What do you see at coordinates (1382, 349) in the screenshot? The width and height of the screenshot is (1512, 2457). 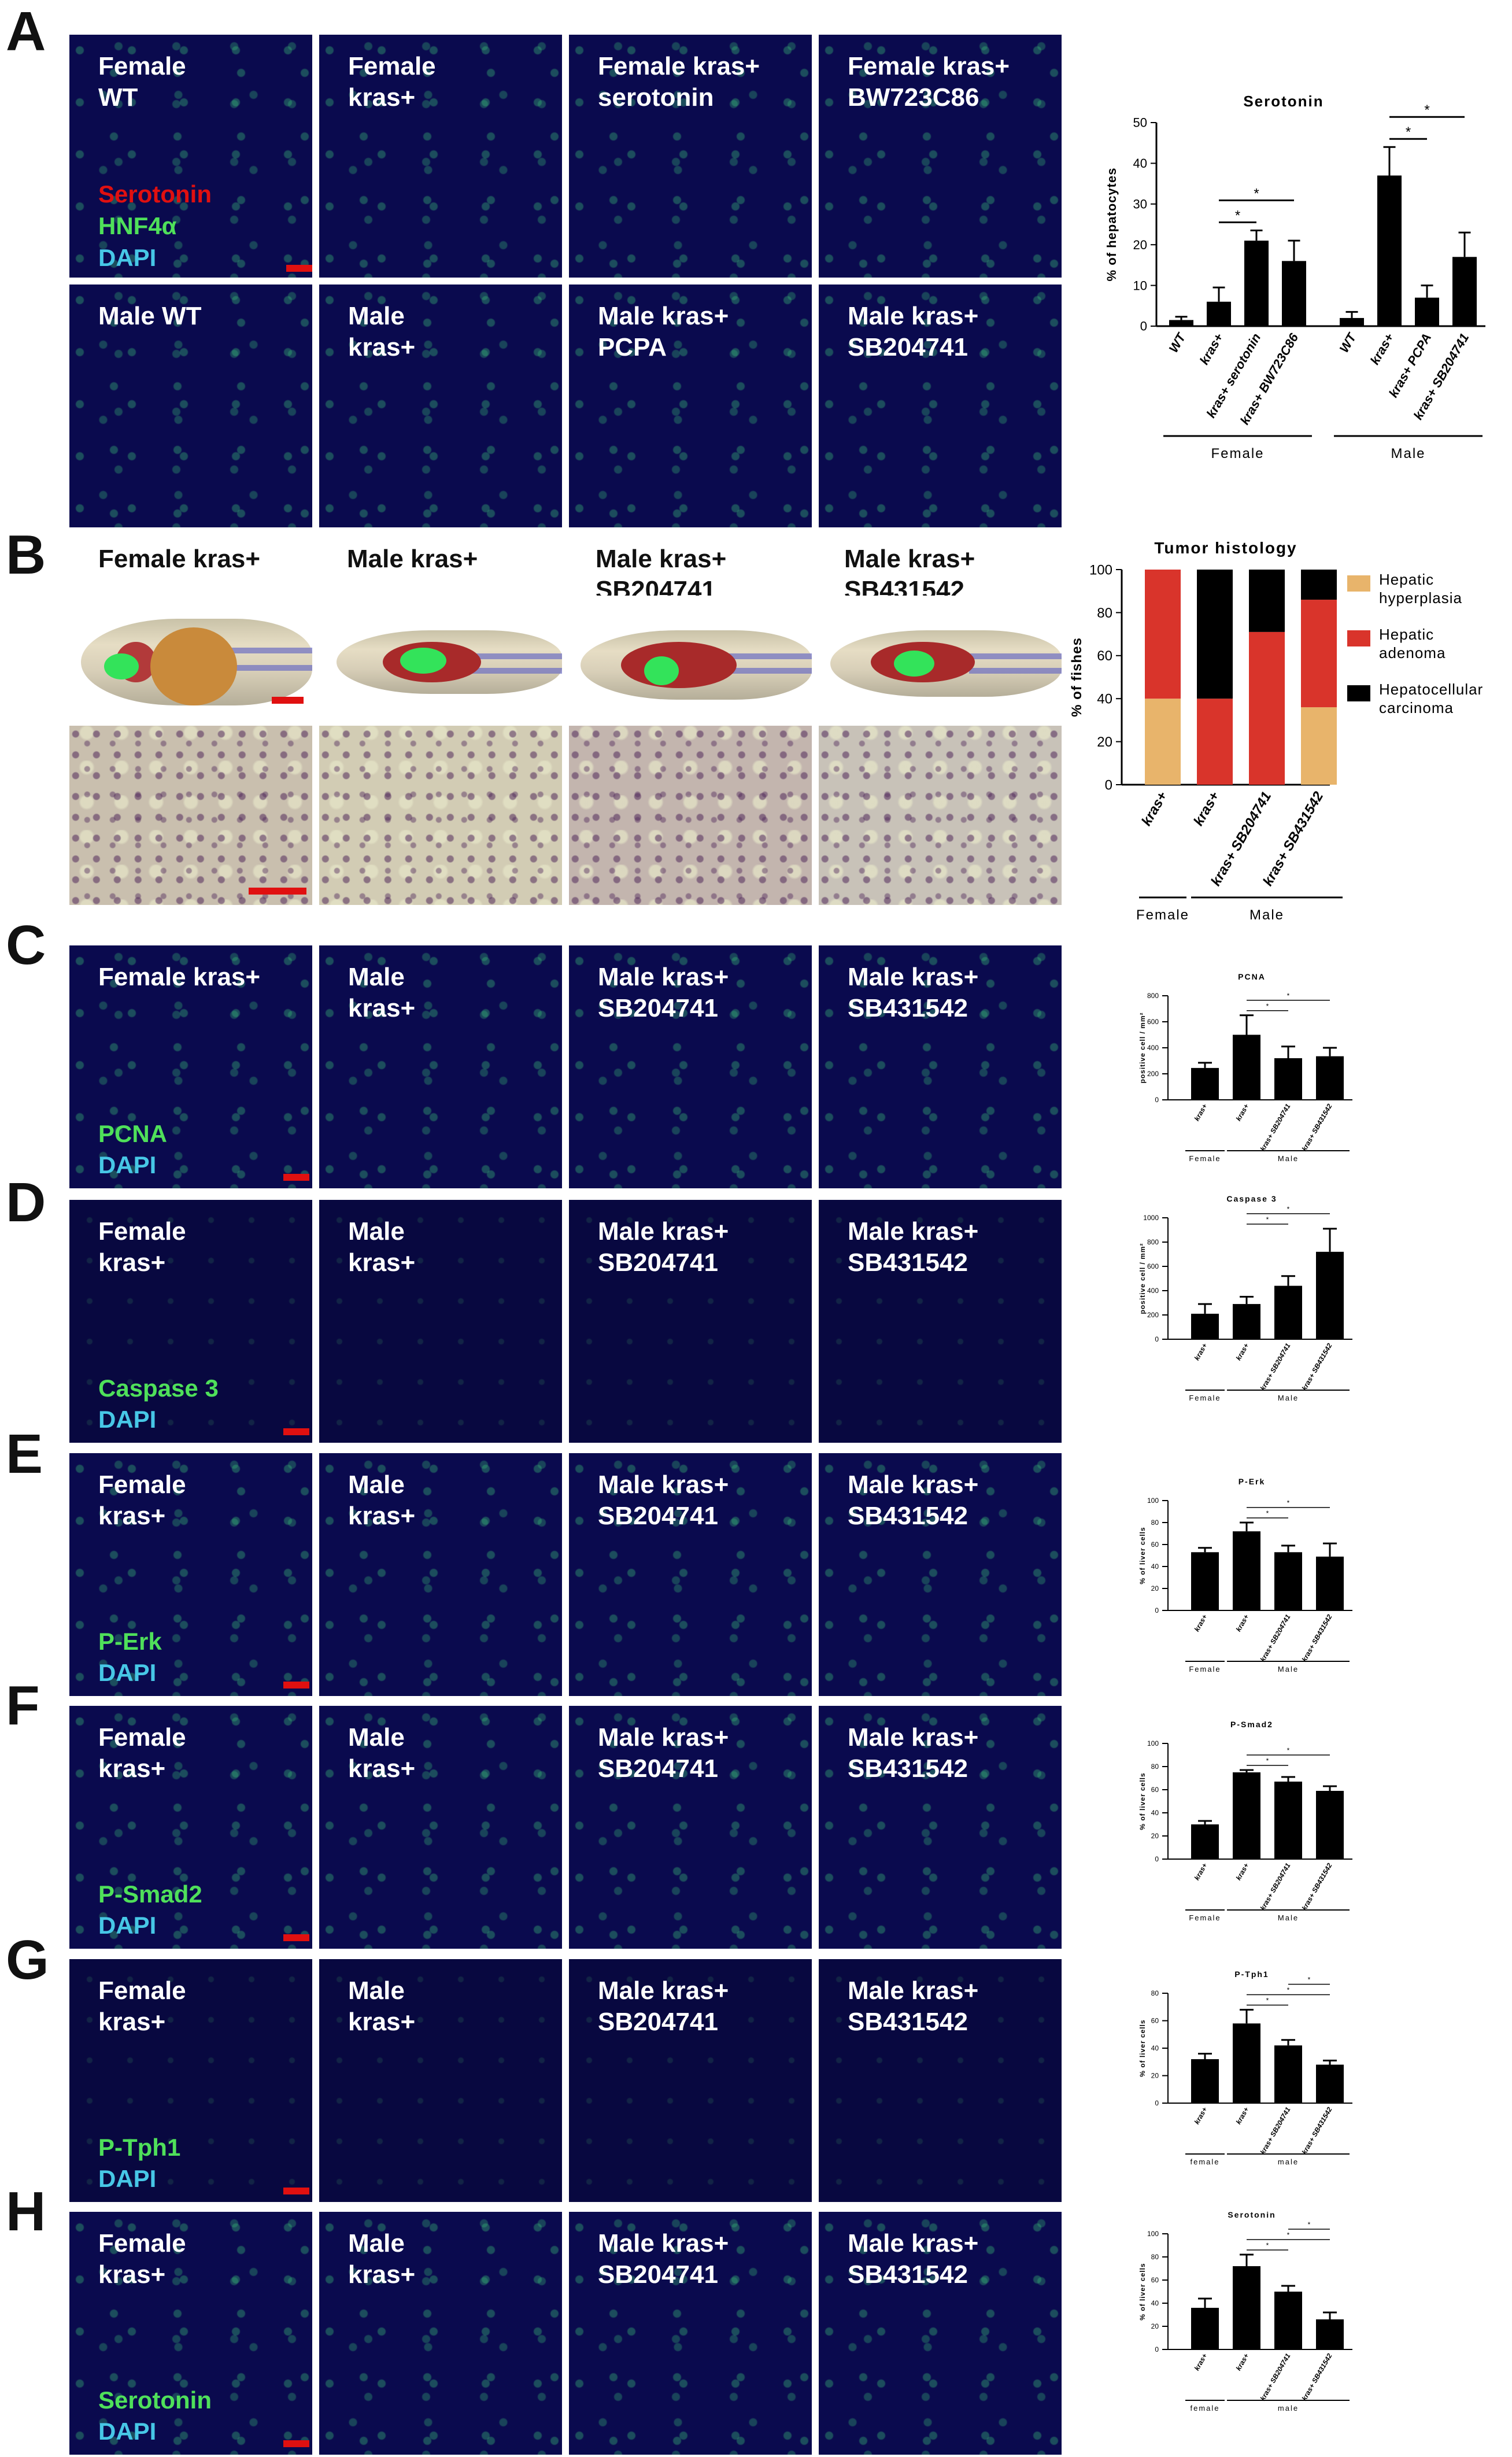 I see `x-tick-label-a-5: kras+` at bounding box center [1382, 349].